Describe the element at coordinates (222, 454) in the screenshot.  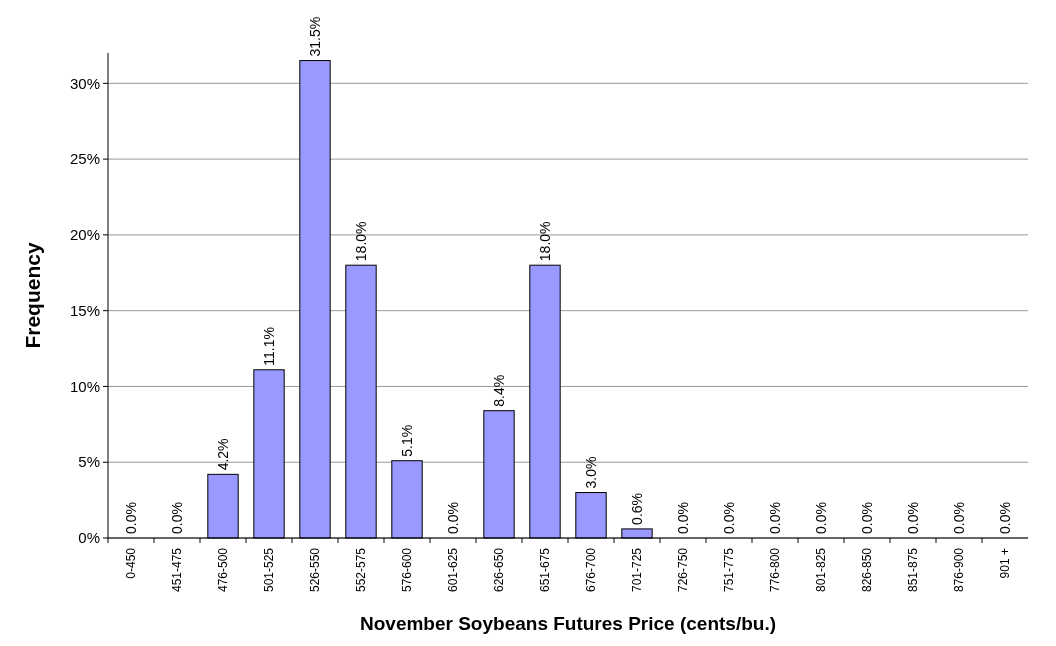
I see `data-label: 4.2%` at that location.